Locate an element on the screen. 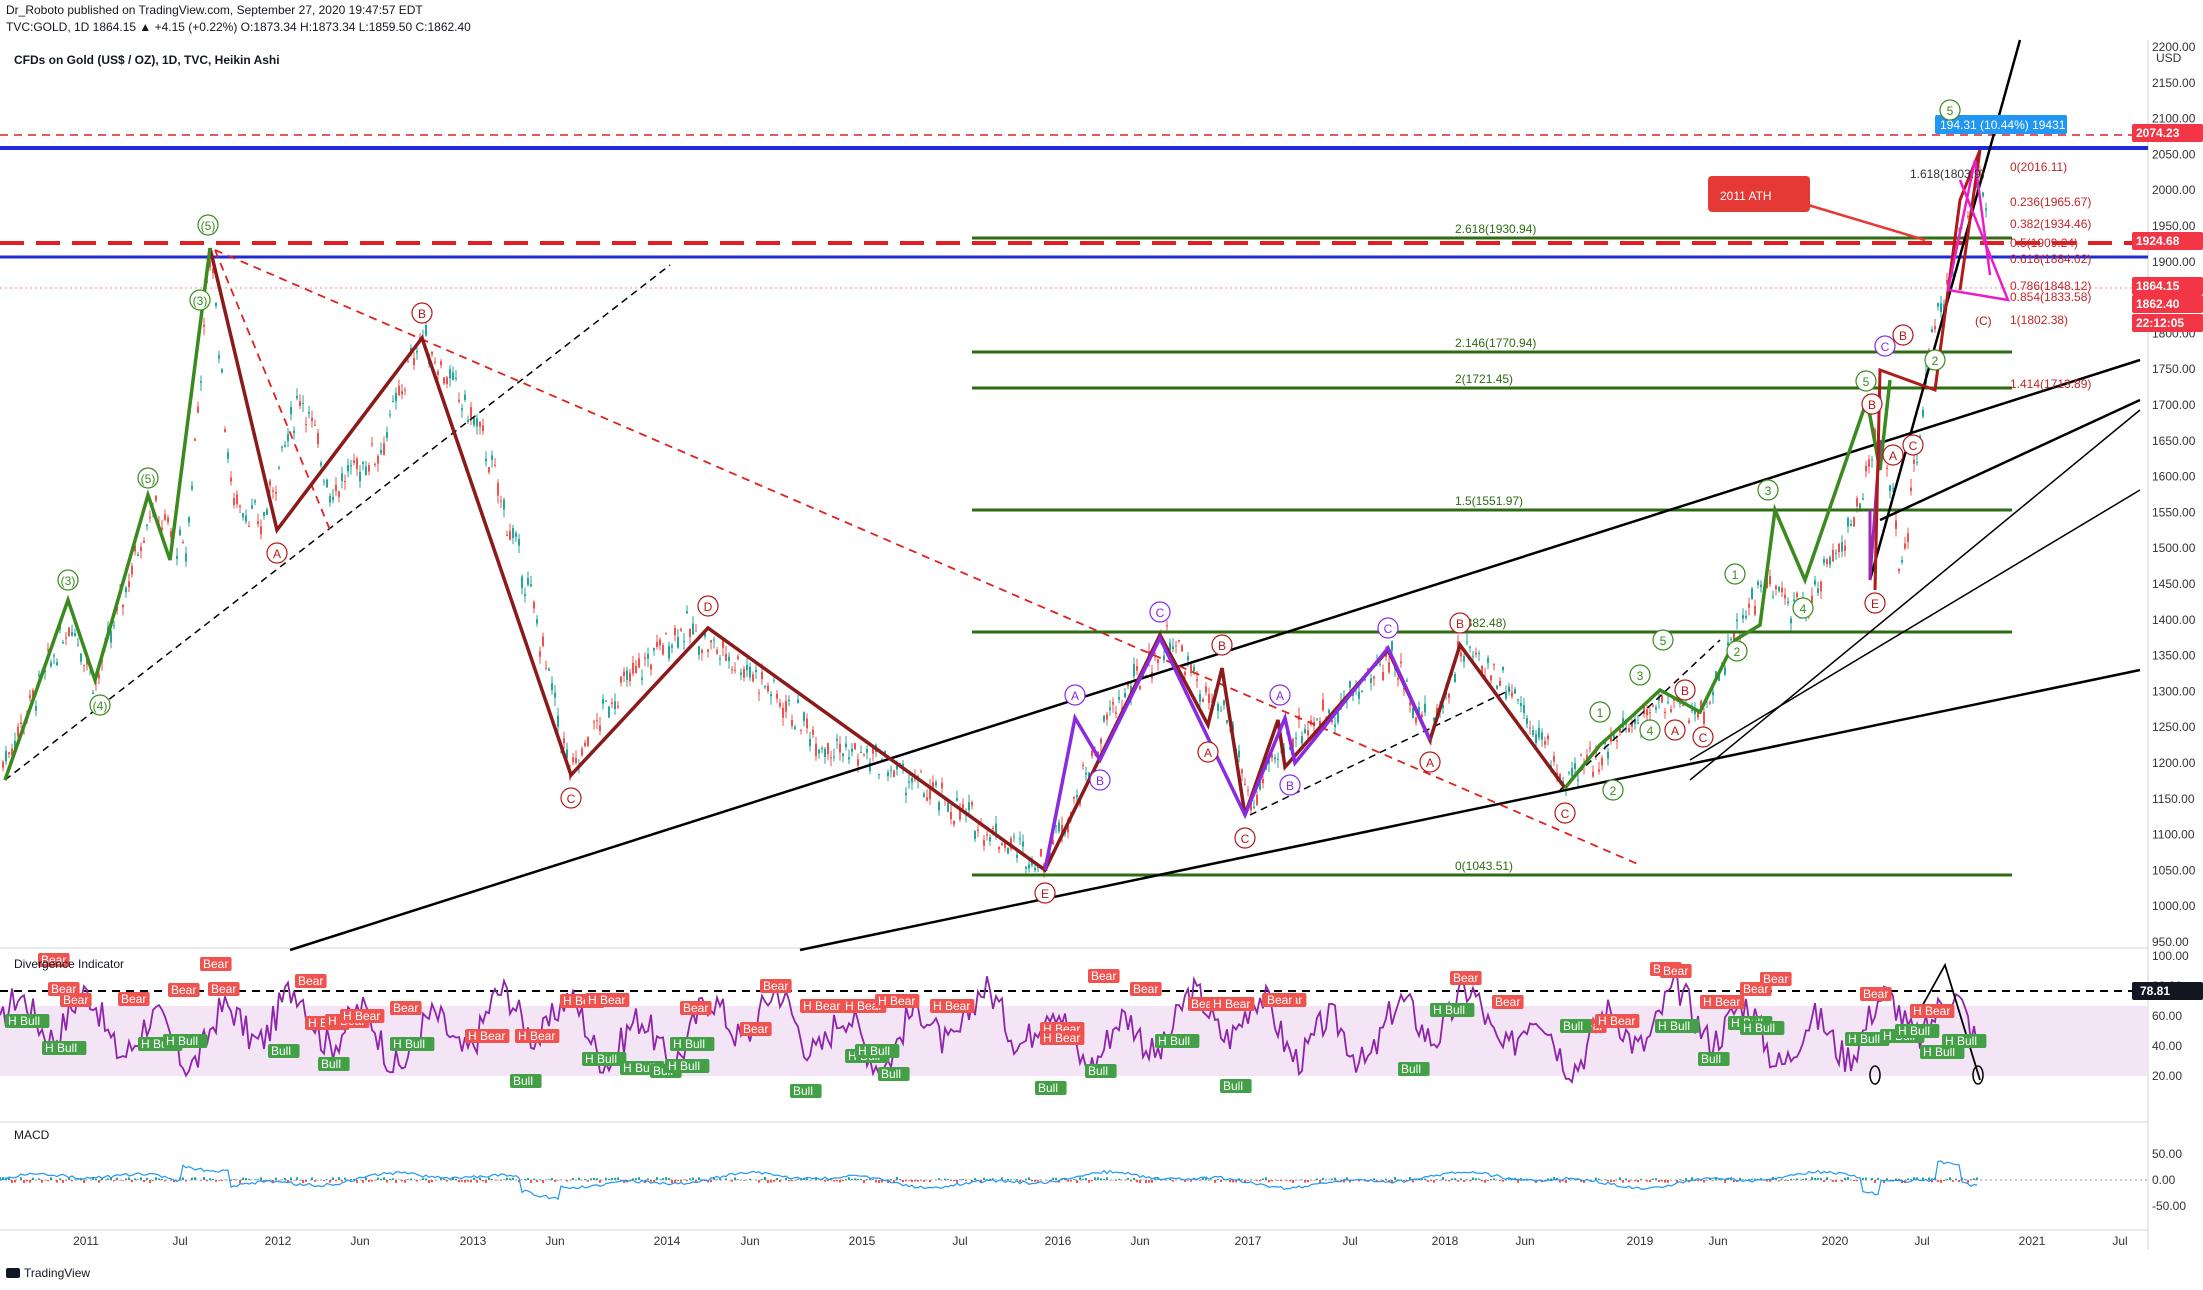 The height and width of the screenshot is (1290, 2203). abc-triangle is located at coordinates (1978, 230).